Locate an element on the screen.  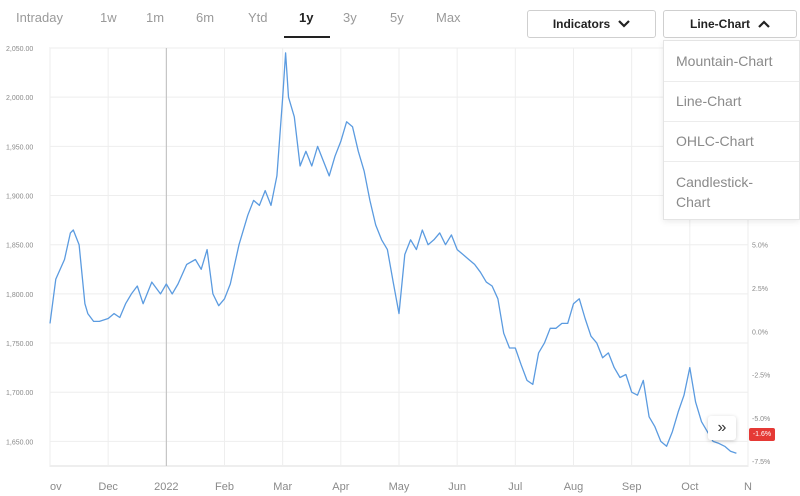
right-axis-tick-label: -5.0% is located at coordinates (761, 419).